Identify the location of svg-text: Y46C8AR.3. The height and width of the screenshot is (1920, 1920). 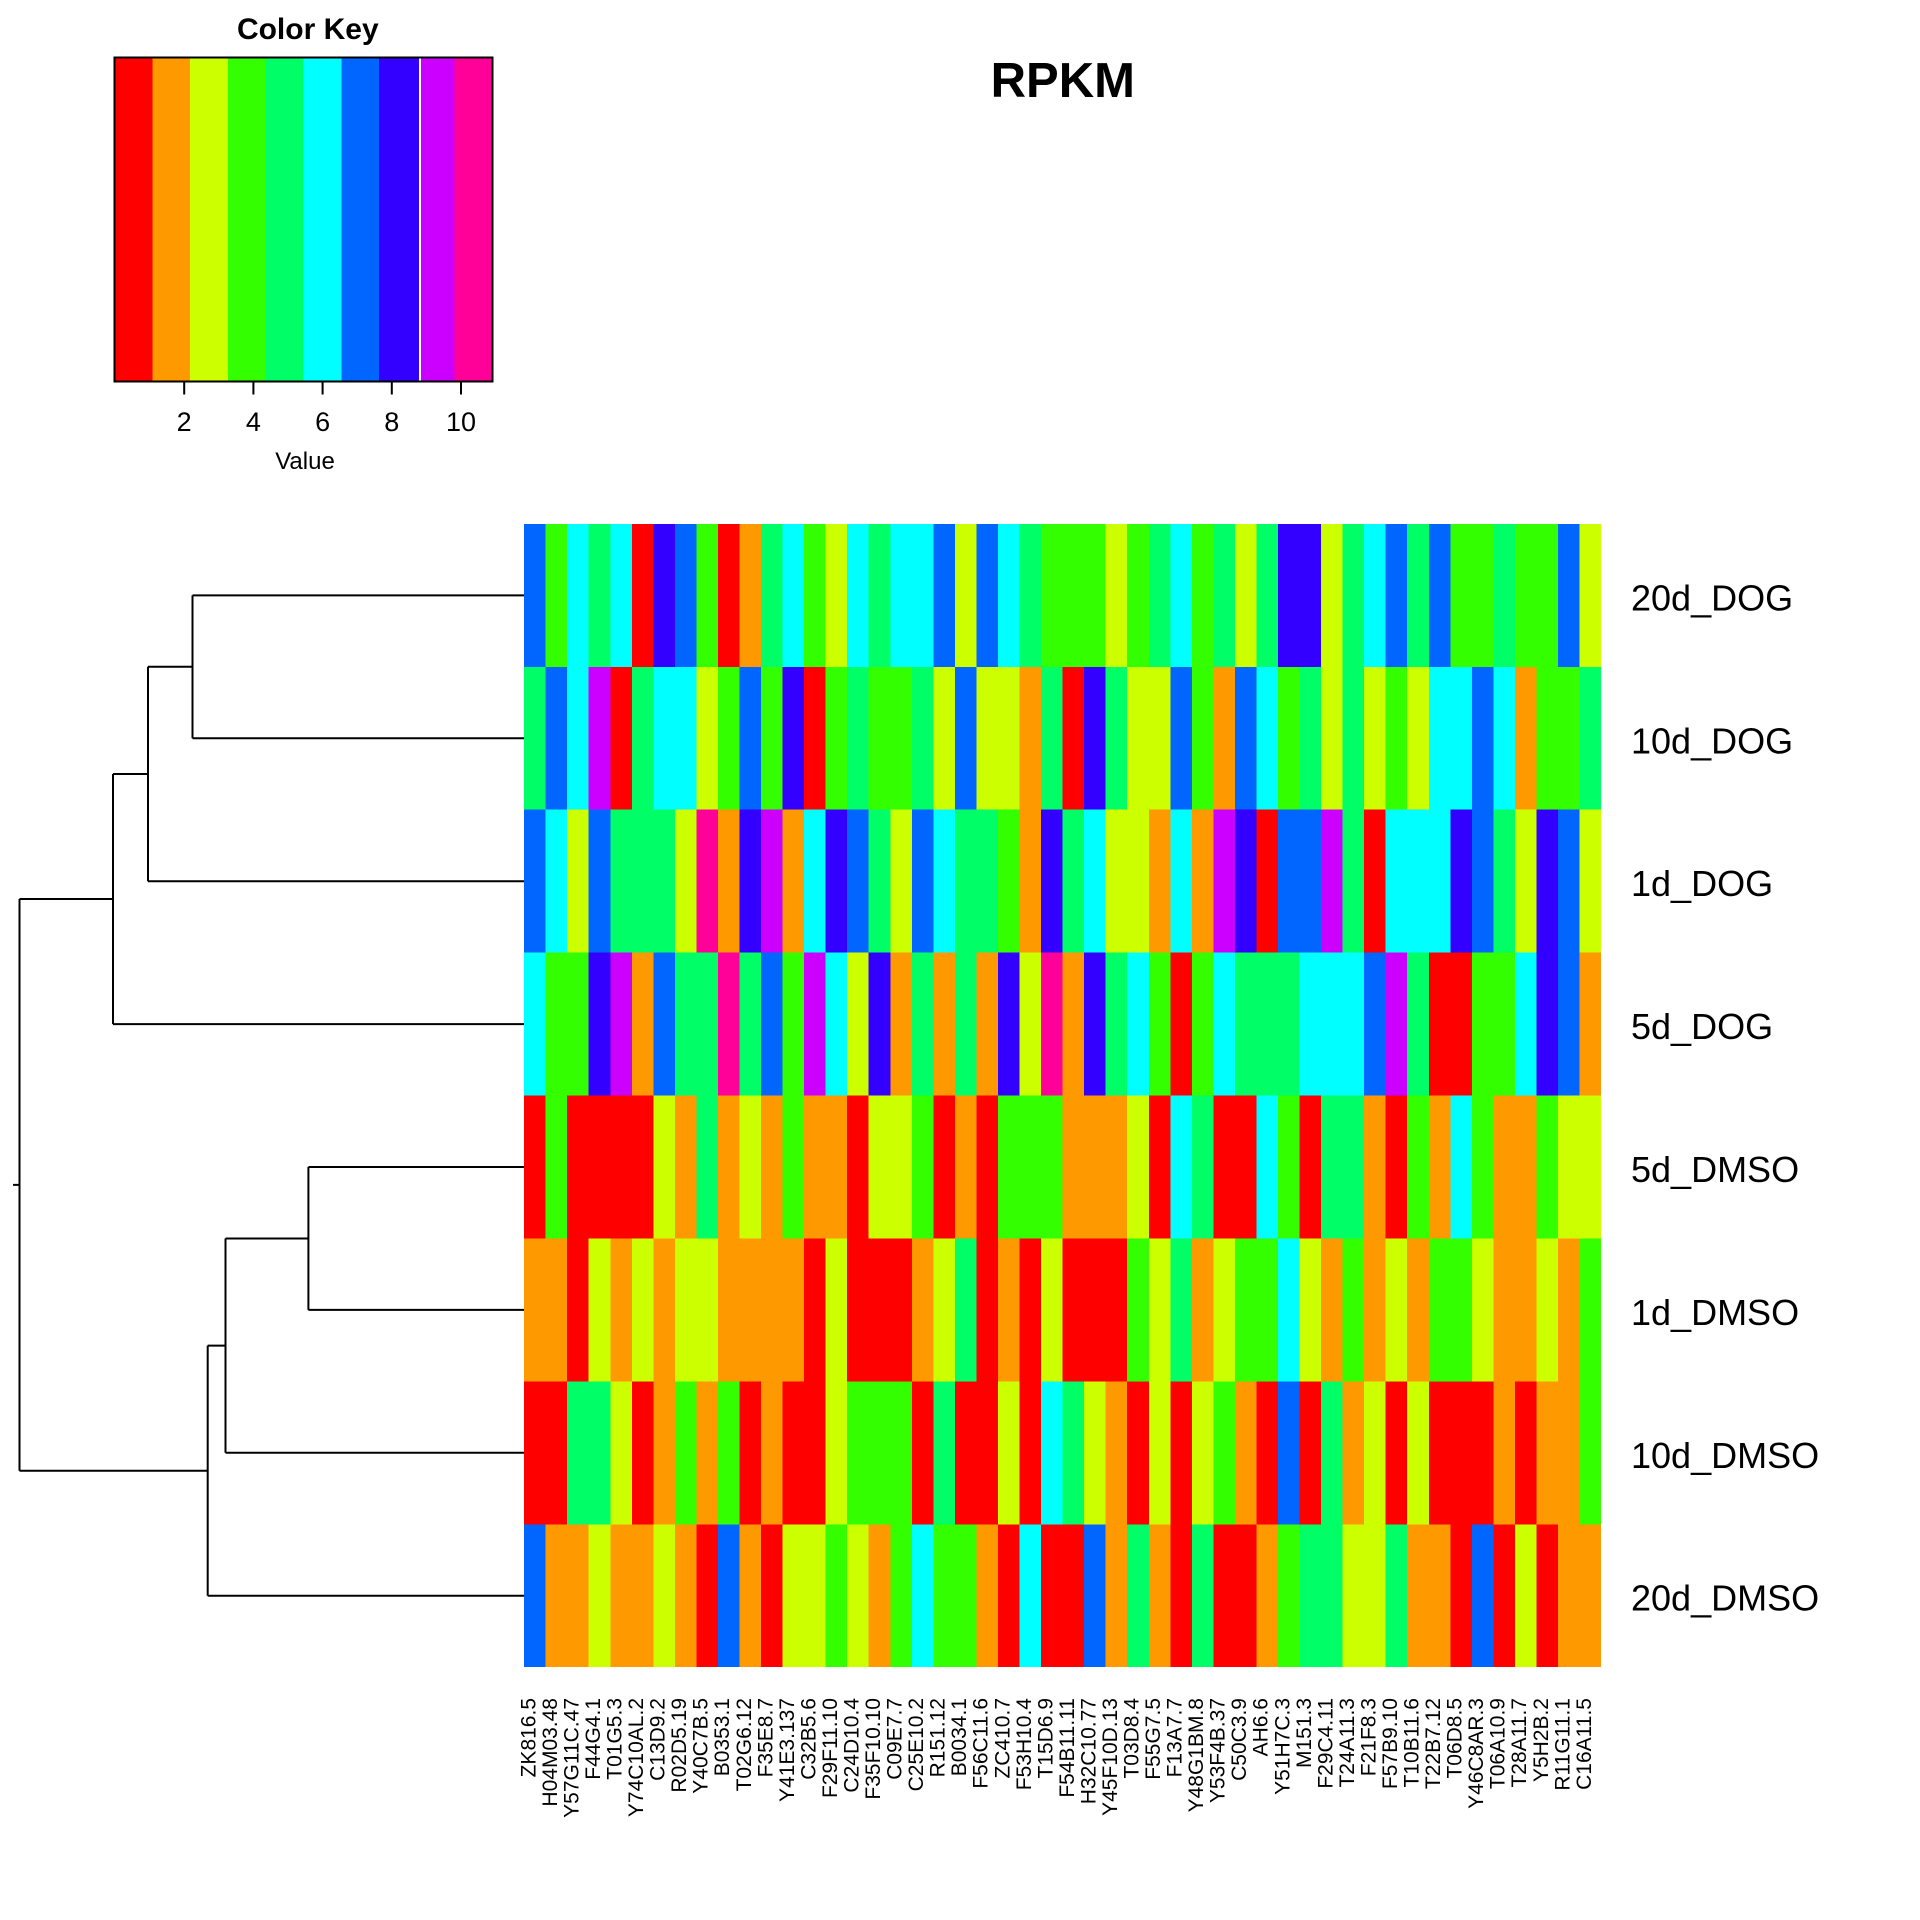
(1476, 1753).